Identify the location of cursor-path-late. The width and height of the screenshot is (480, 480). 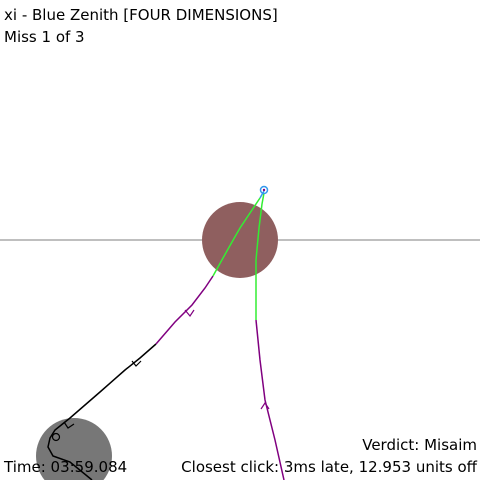
(236, 237).